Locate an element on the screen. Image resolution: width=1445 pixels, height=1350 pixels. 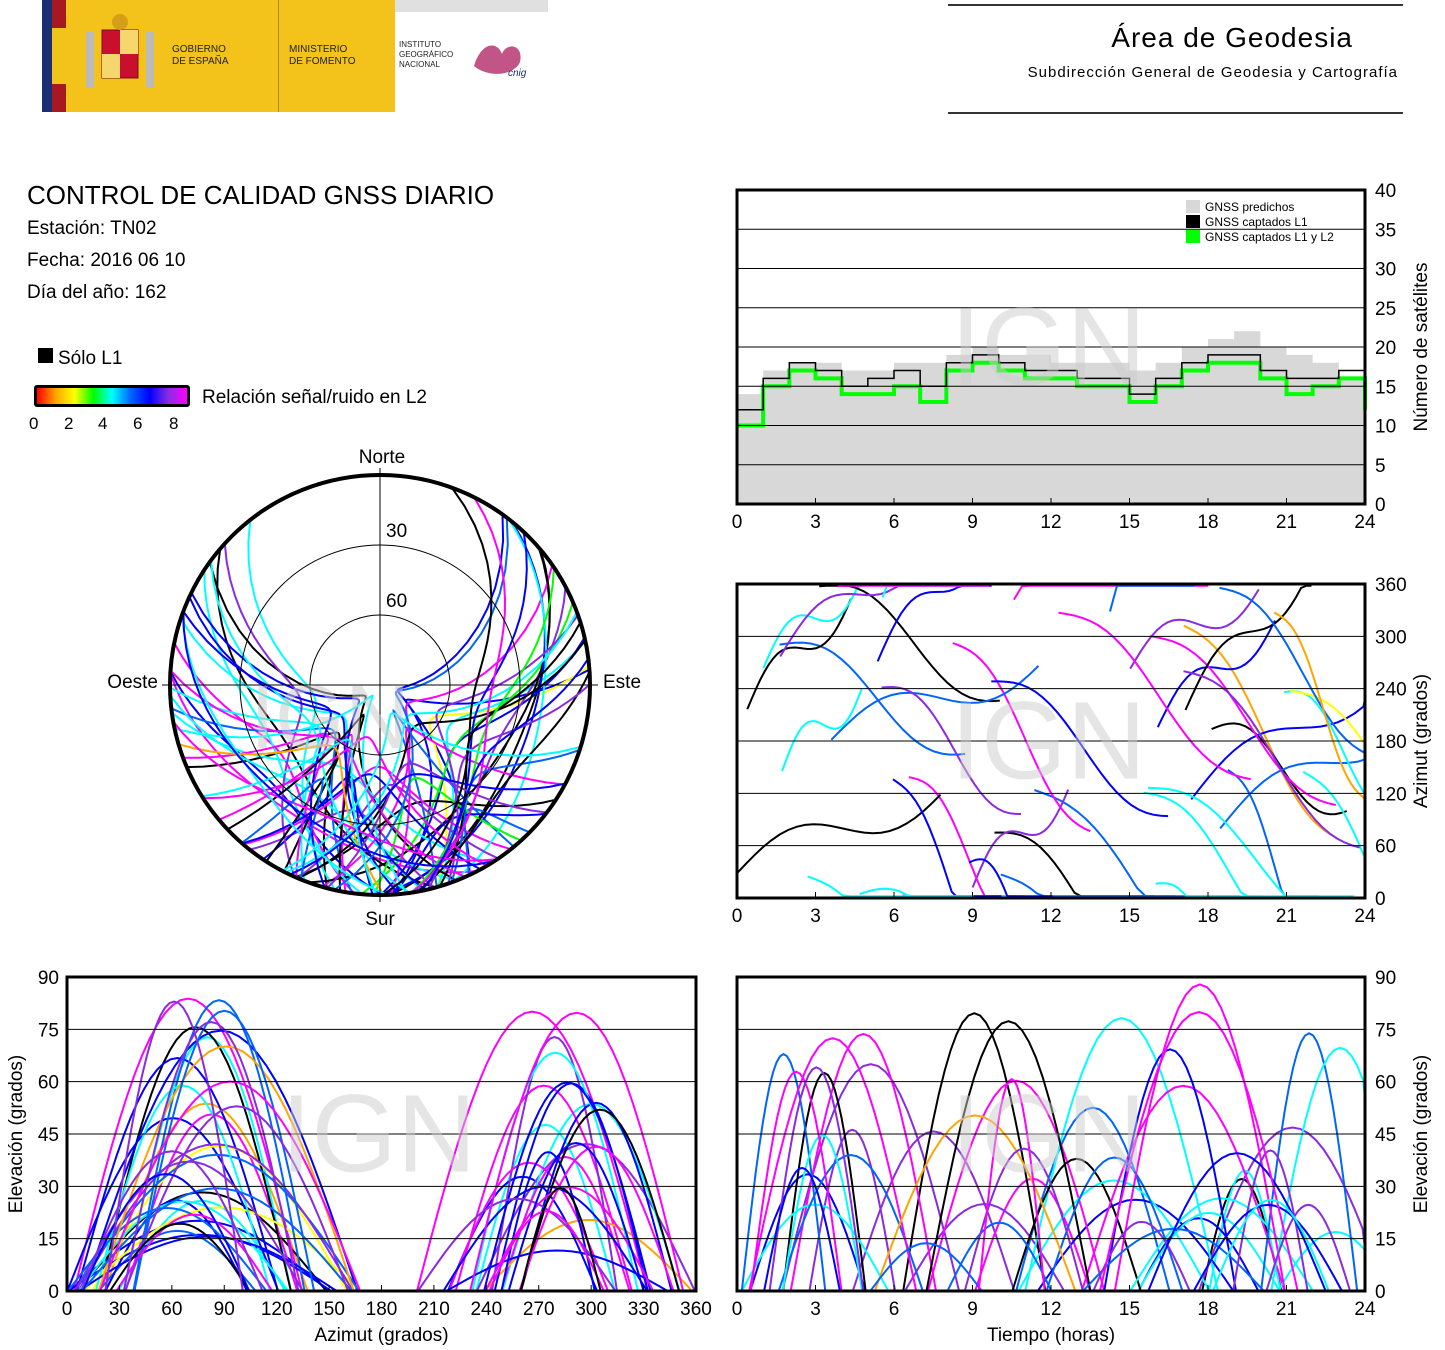
x-tick-label: 15 is located at coordinates (1129, 916).